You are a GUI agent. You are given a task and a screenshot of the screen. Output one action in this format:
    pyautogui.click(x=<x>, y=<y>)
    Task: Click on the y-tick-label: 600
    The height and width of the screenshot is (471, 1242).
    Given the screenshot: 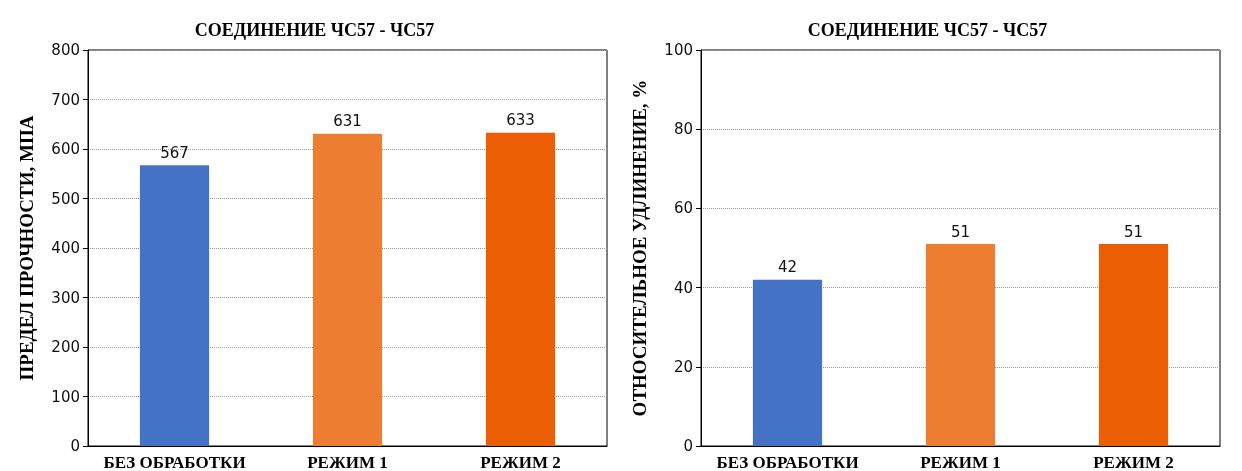 What is the action you would take?
    pyautogui.click(x=65, y=149)
    